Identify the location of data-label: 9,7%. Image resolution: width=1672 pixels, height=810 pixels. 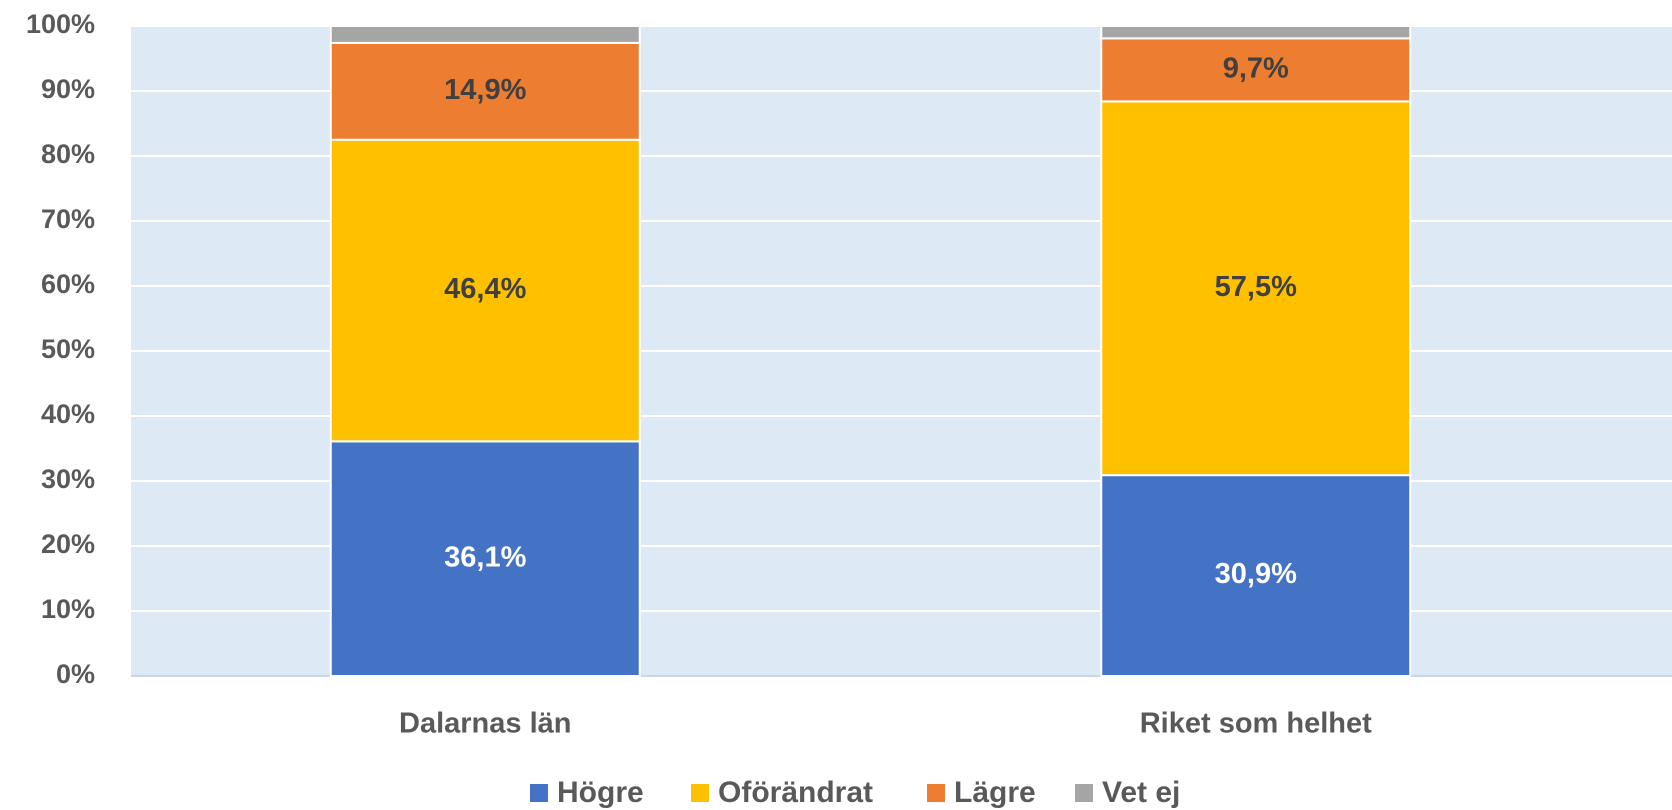
(1256, 69).